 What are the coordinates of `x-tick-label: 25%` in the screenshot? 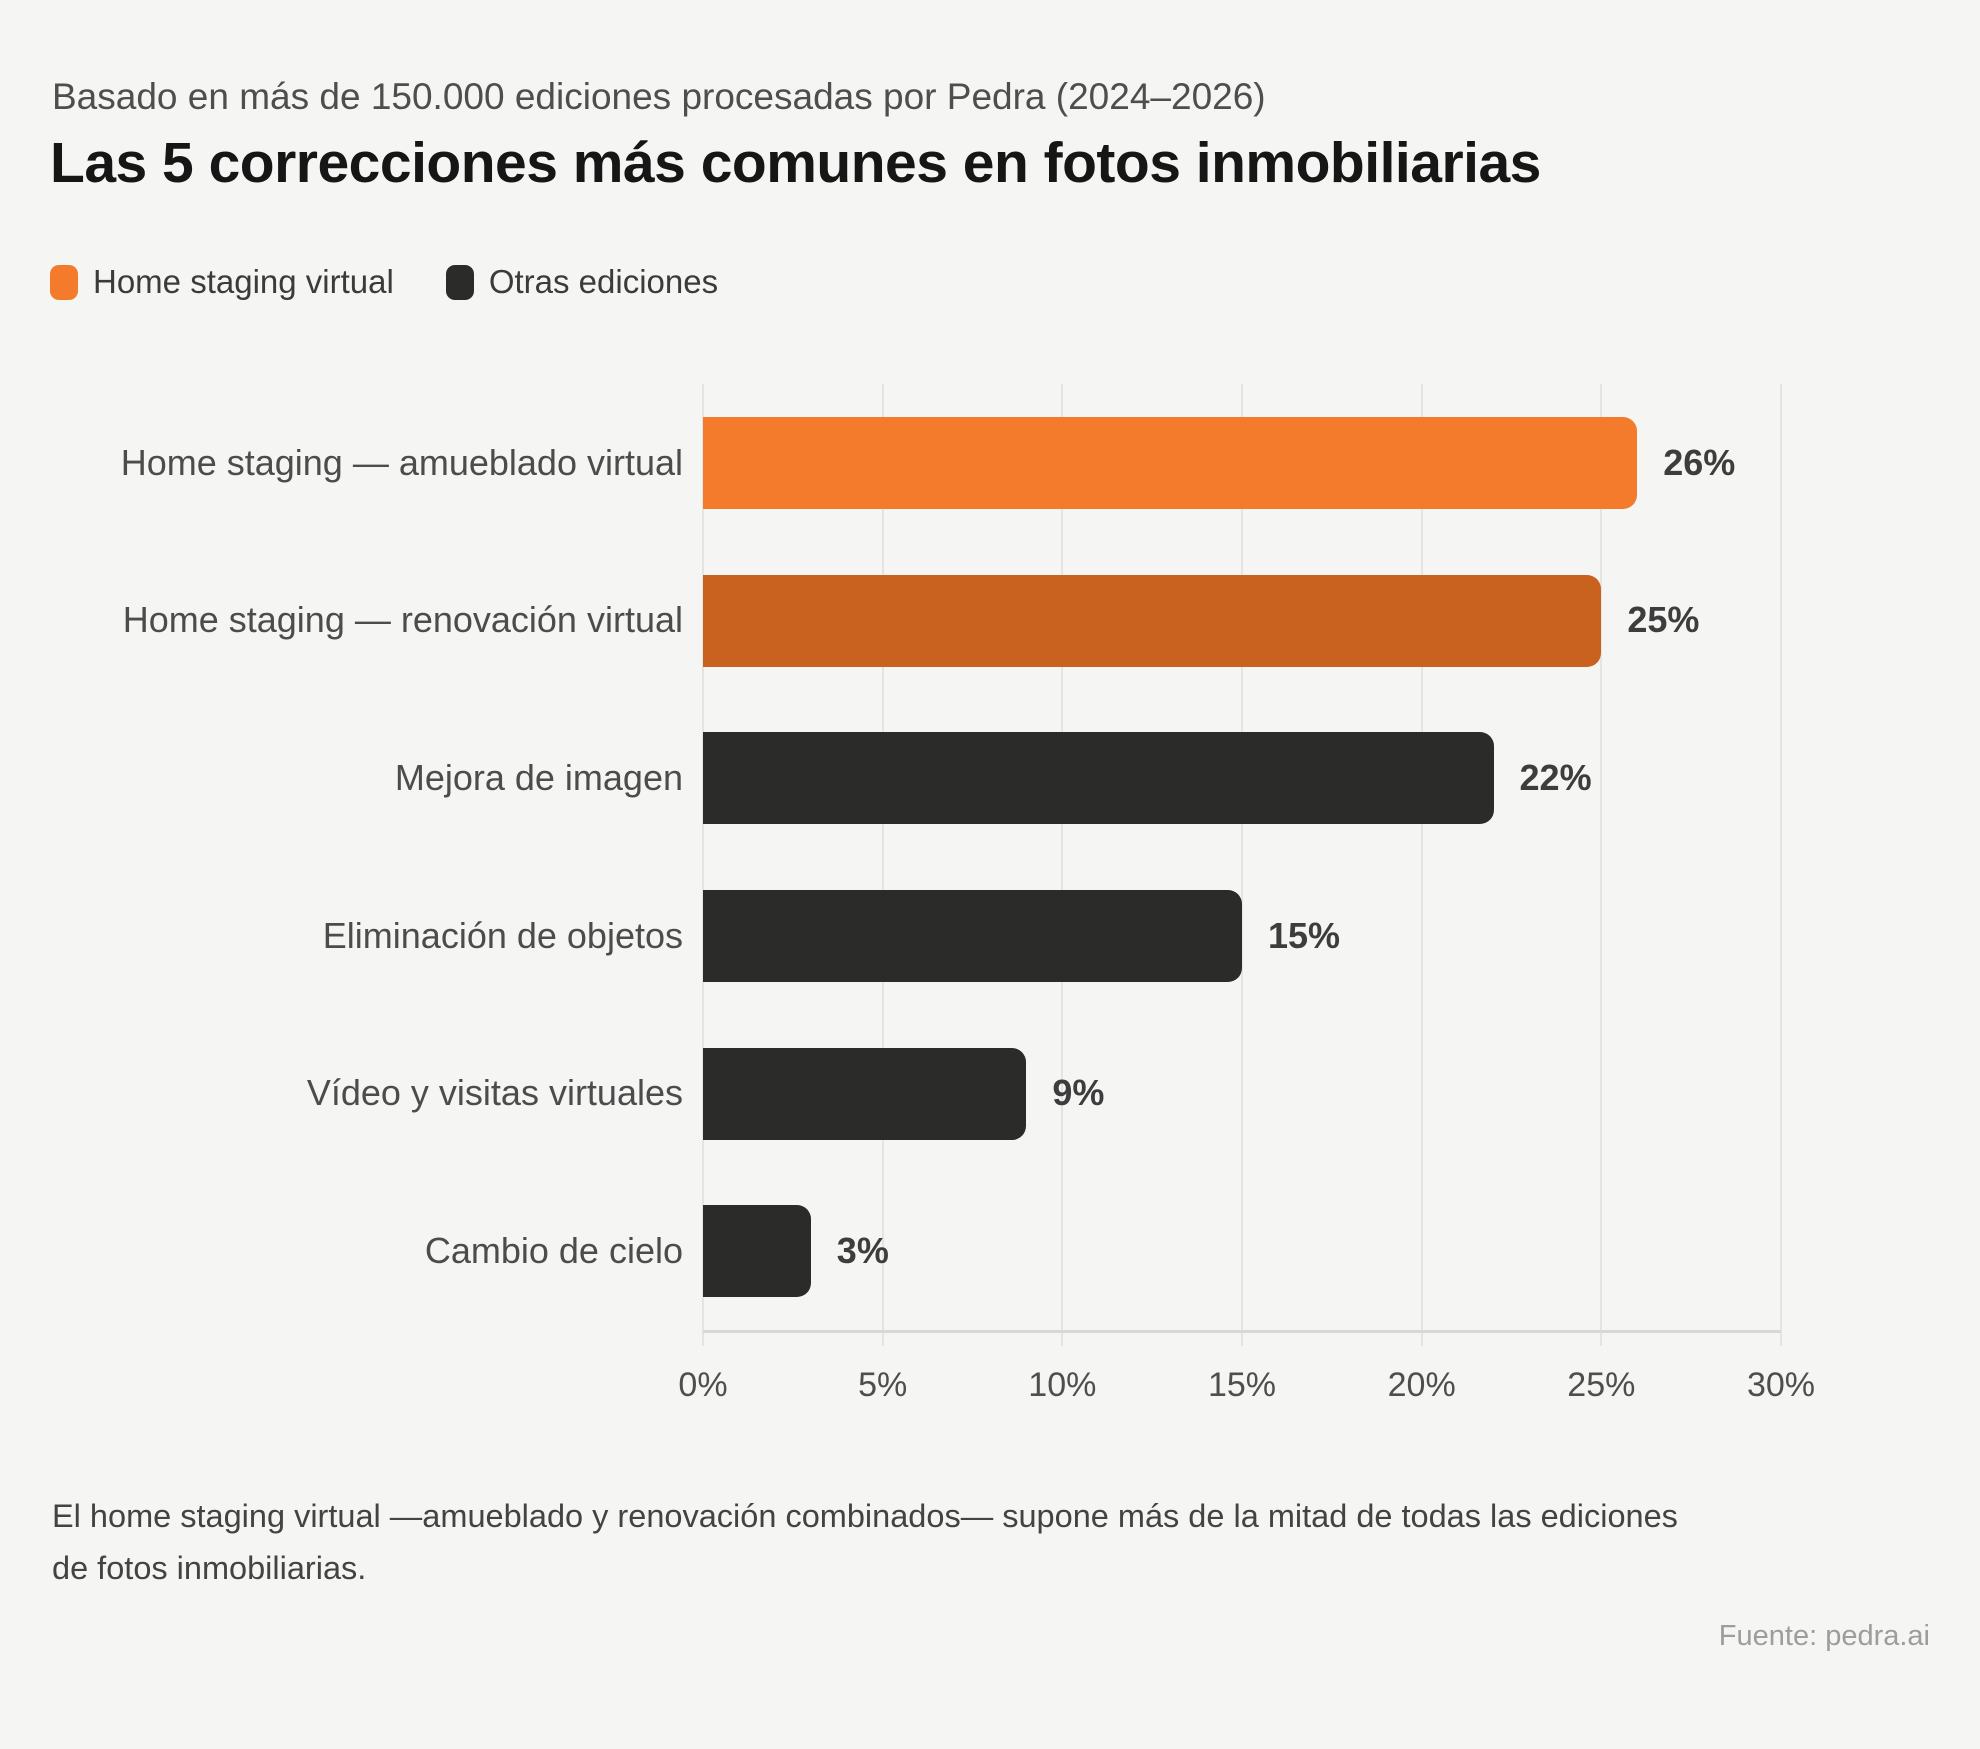 It's located at (1601, 1385).